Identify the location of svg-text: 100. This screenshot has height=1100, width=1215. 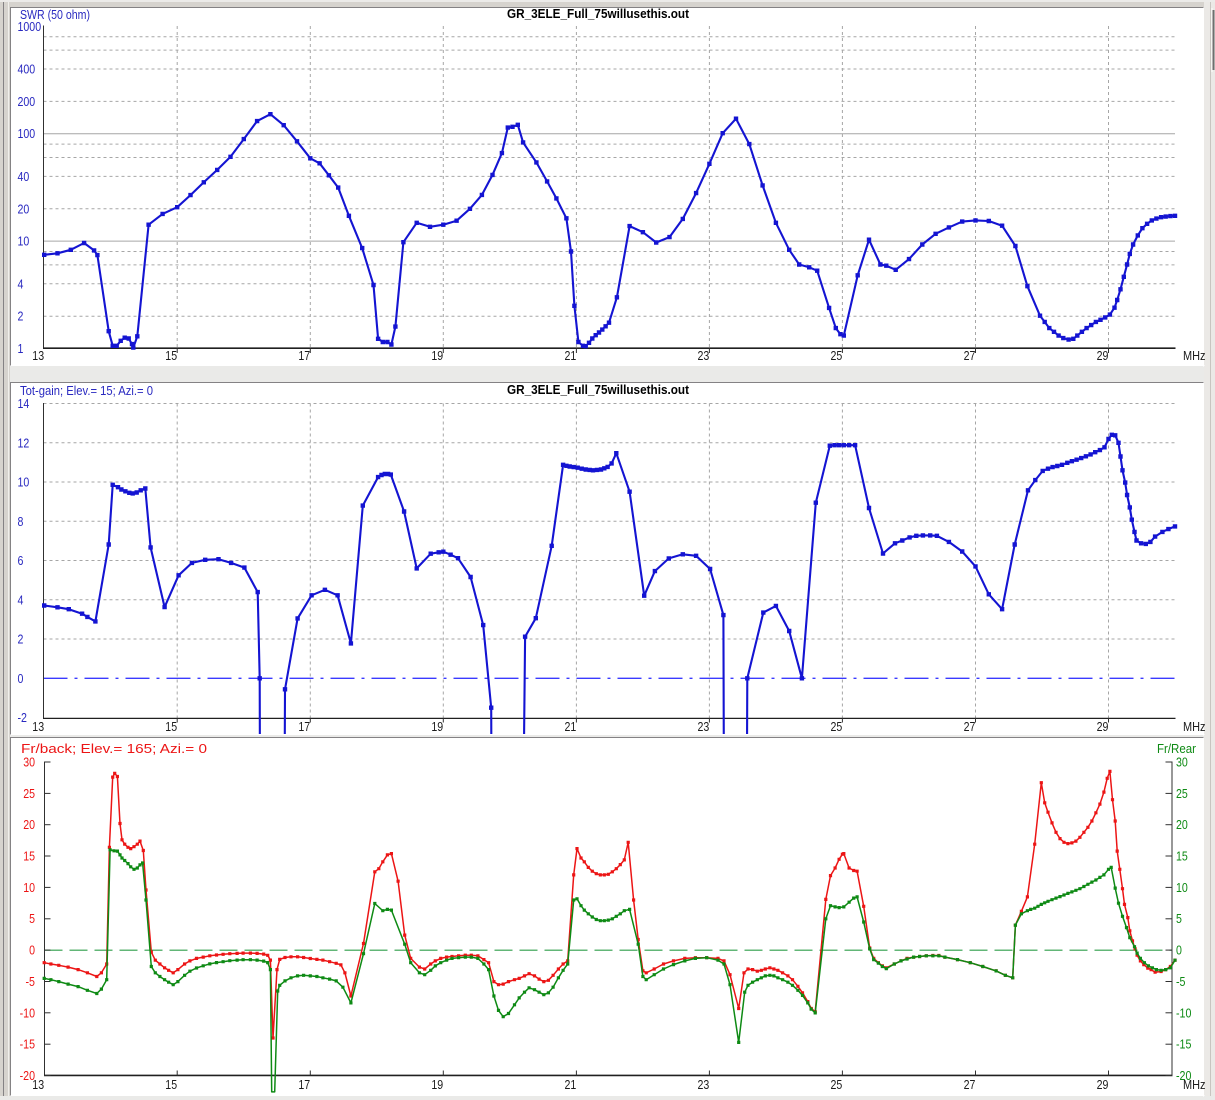
(27, 134).